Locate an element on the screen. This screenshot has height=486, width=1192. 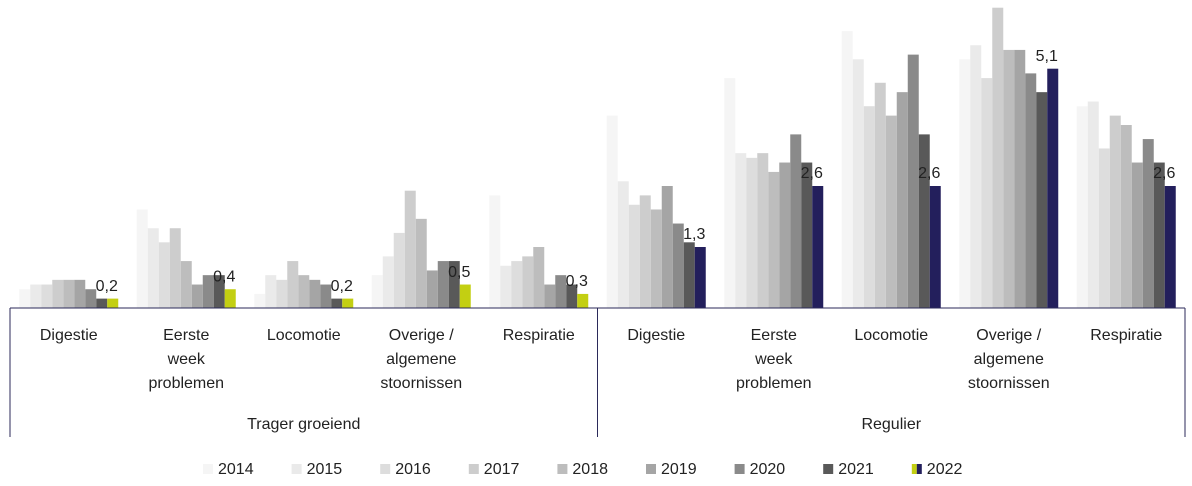
x-tick-label-box: Respiratie is located at coordinates (538, 335).